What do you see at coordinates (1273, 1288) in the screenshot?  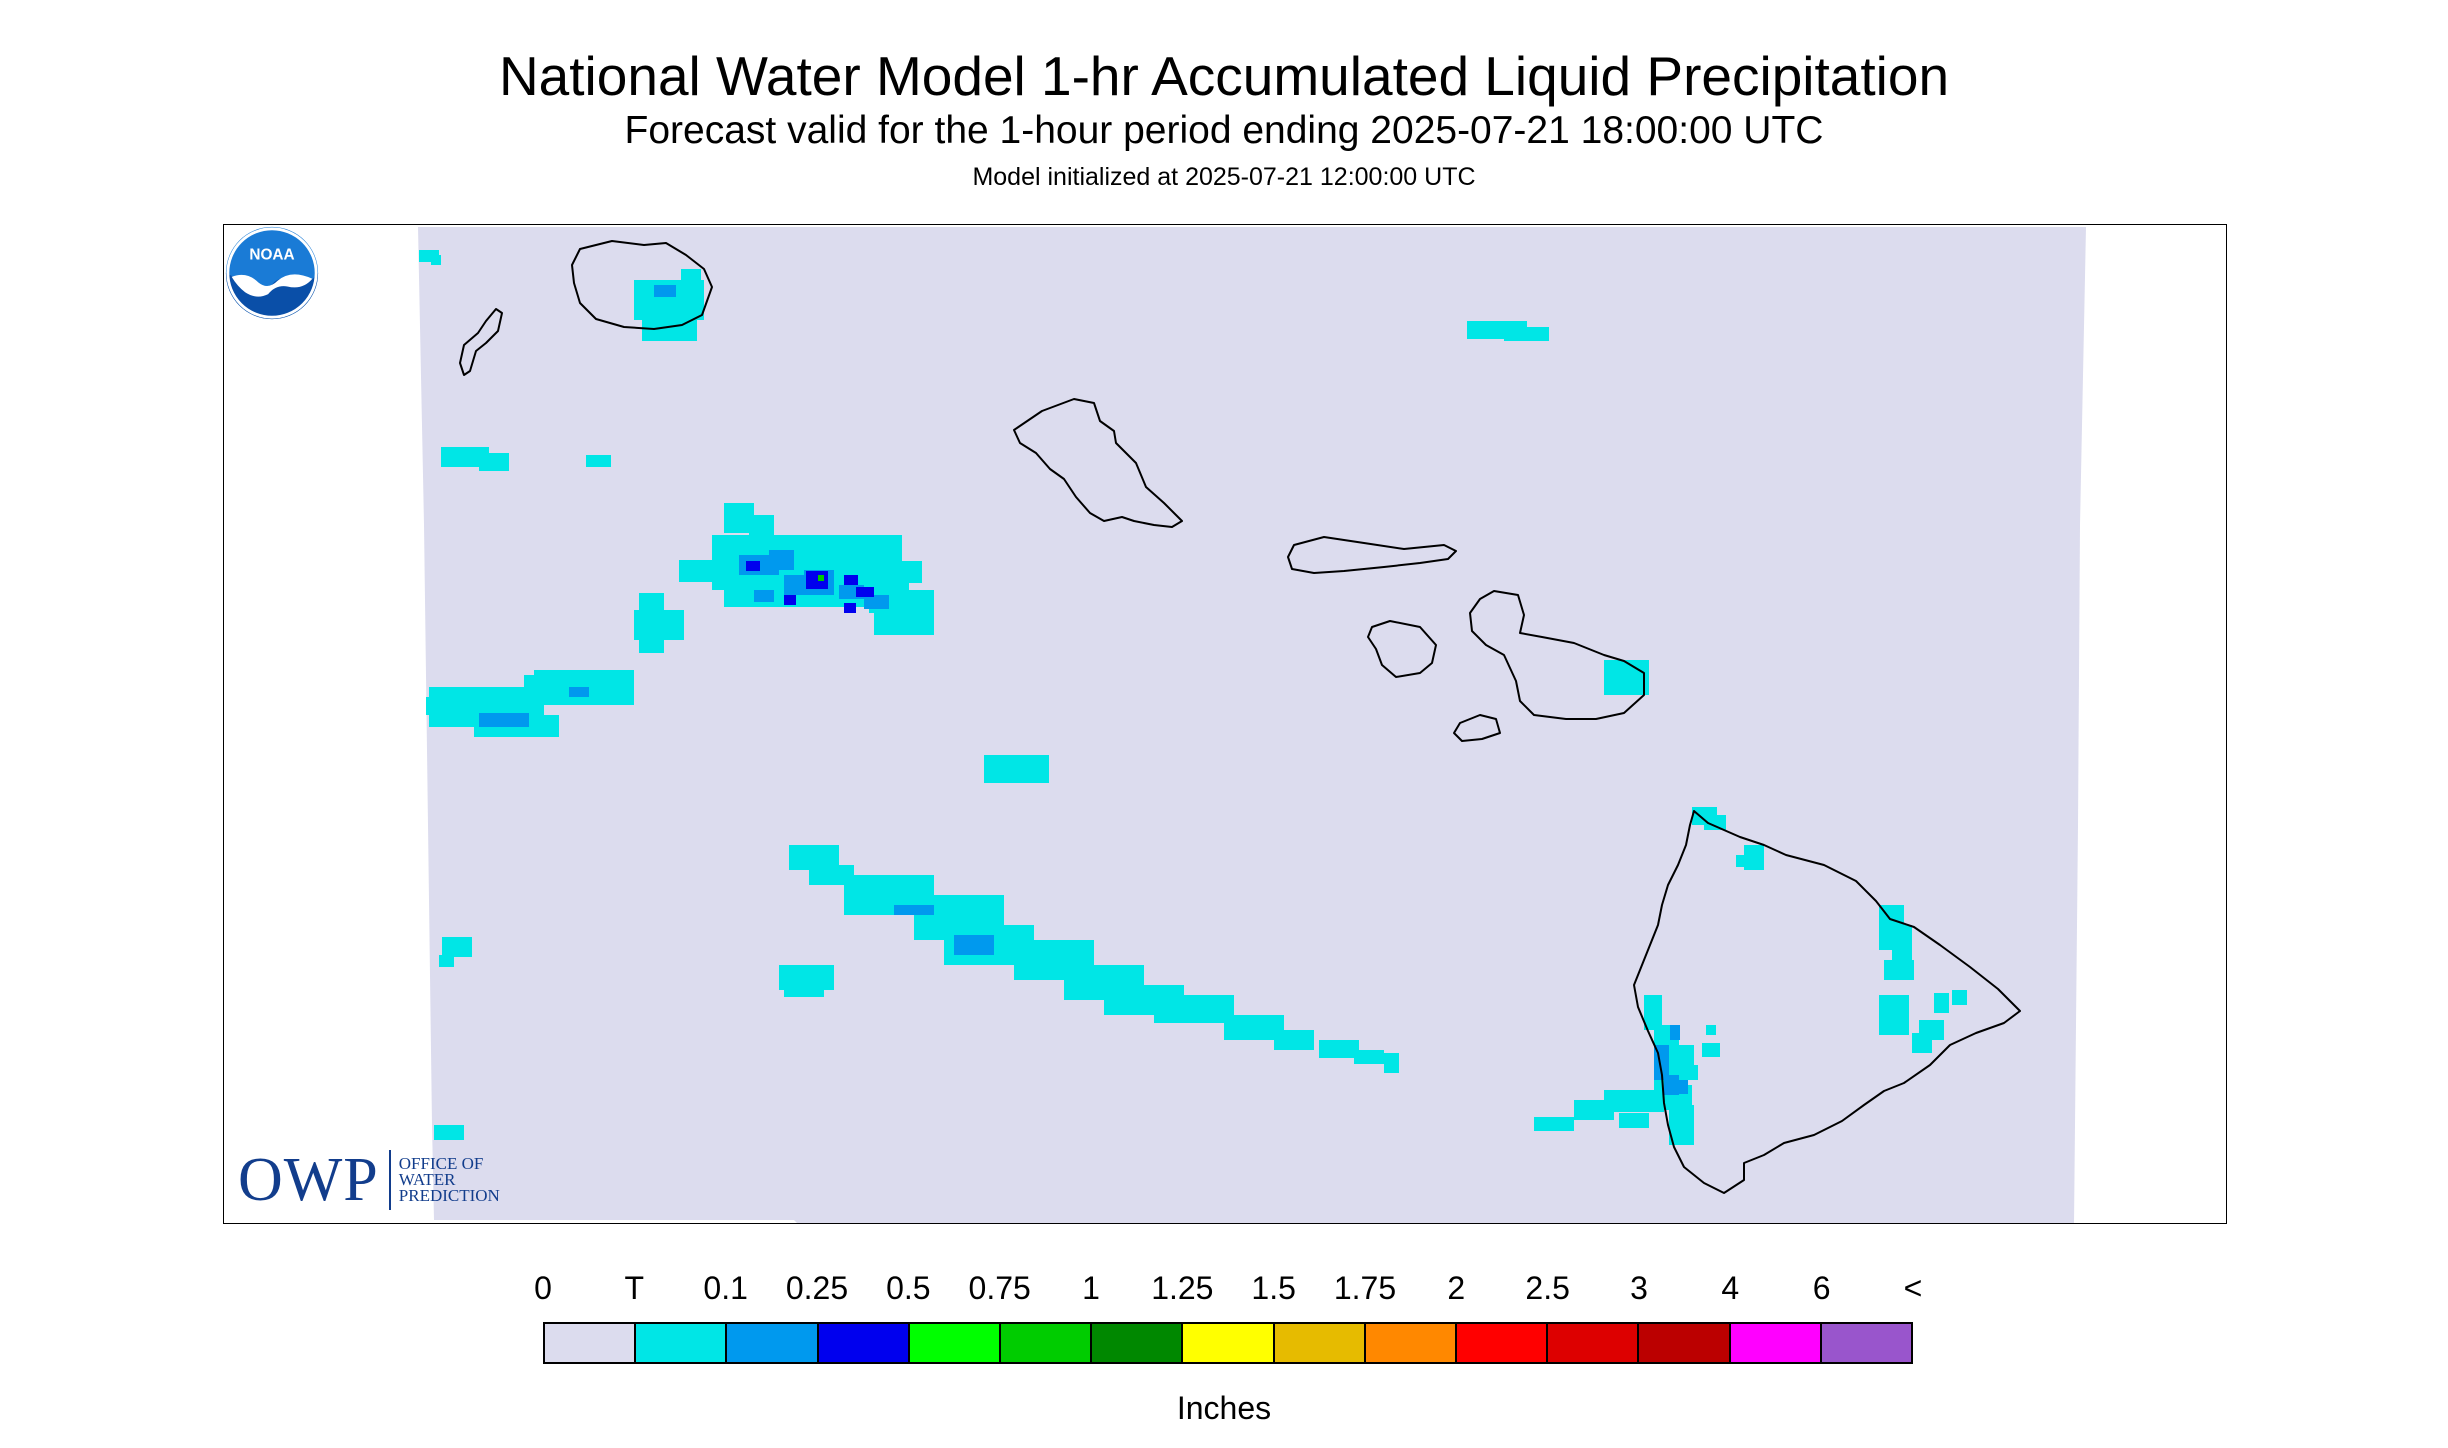 I see `legend-tick-label: 1.5` at bounding box center [1273, 1288].